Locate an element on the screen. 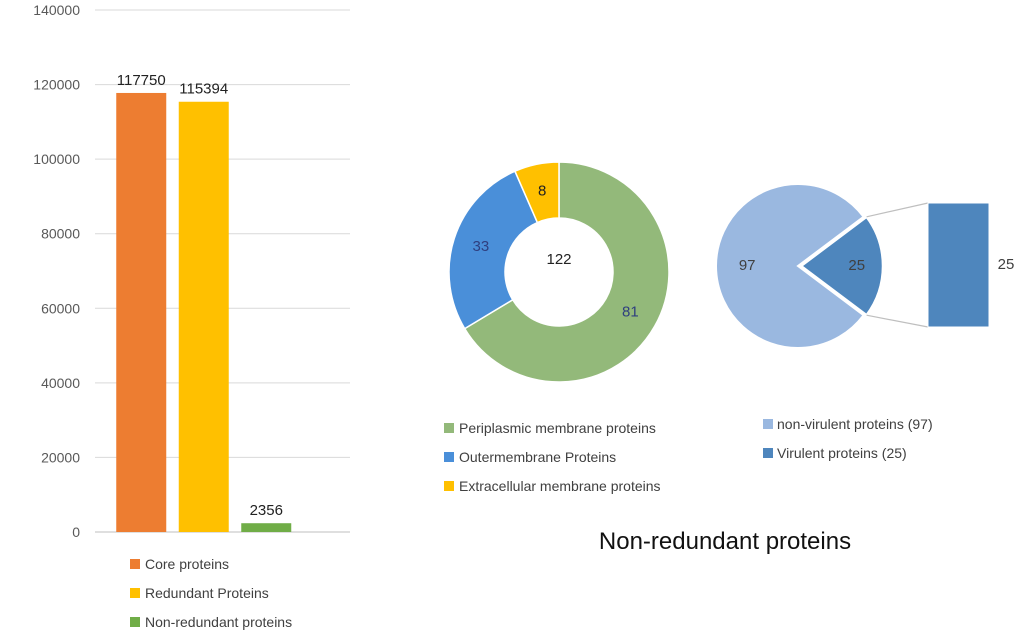 Image resolution: width=1021 pixels, height=638 pixels. legend-label: Non-redundant proteins is located at coordinates (218, 622).